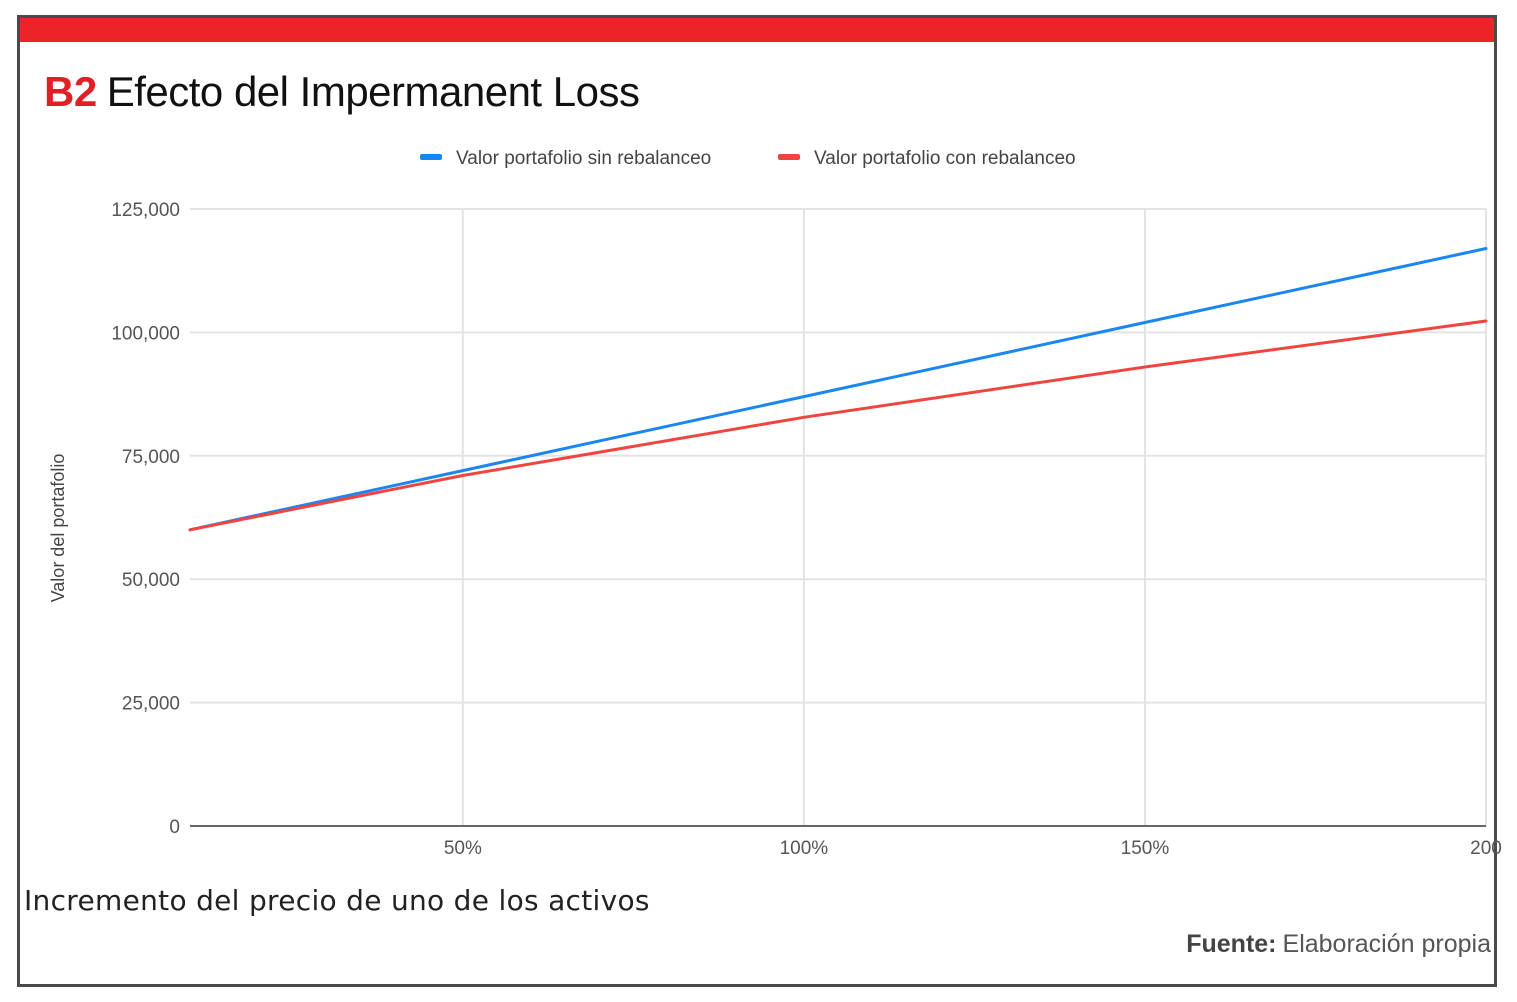 This screenshot has height=1002, width=1517. Describe the element at coordinates (1145, 848) in the screenshot. I see `x-tick-label: 150%` at that location.